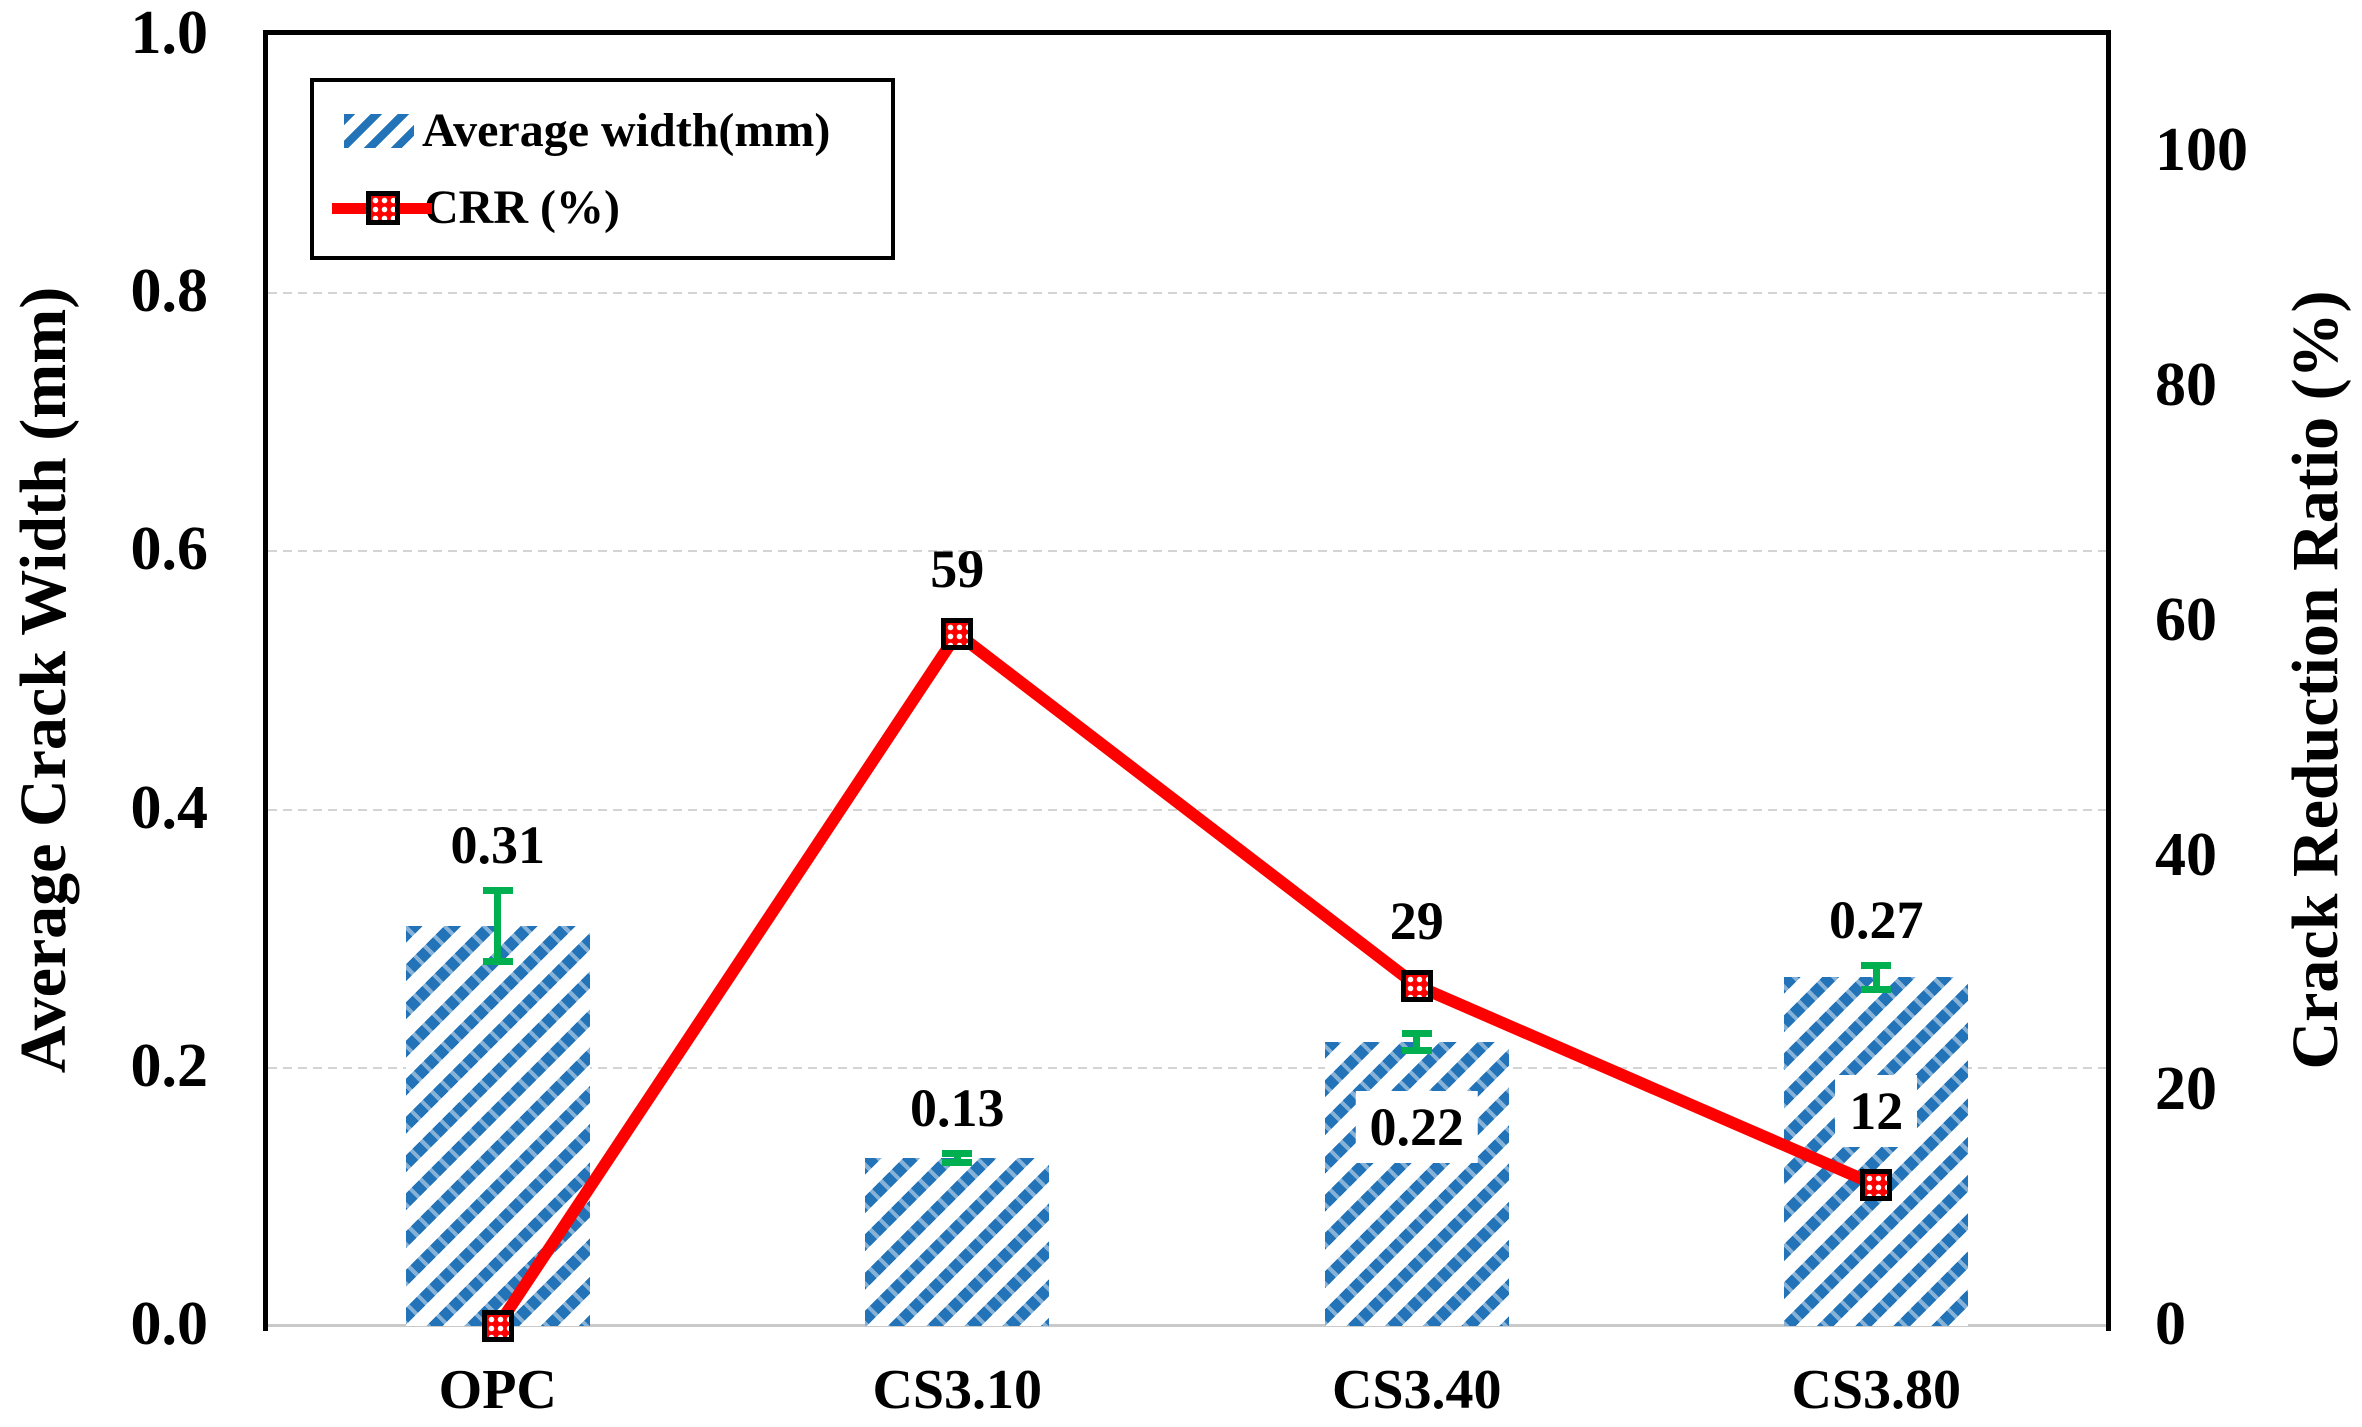  Describe the element at coordinates (1187, 1325) in the screenshot. I see `x-axis-line` at that location.